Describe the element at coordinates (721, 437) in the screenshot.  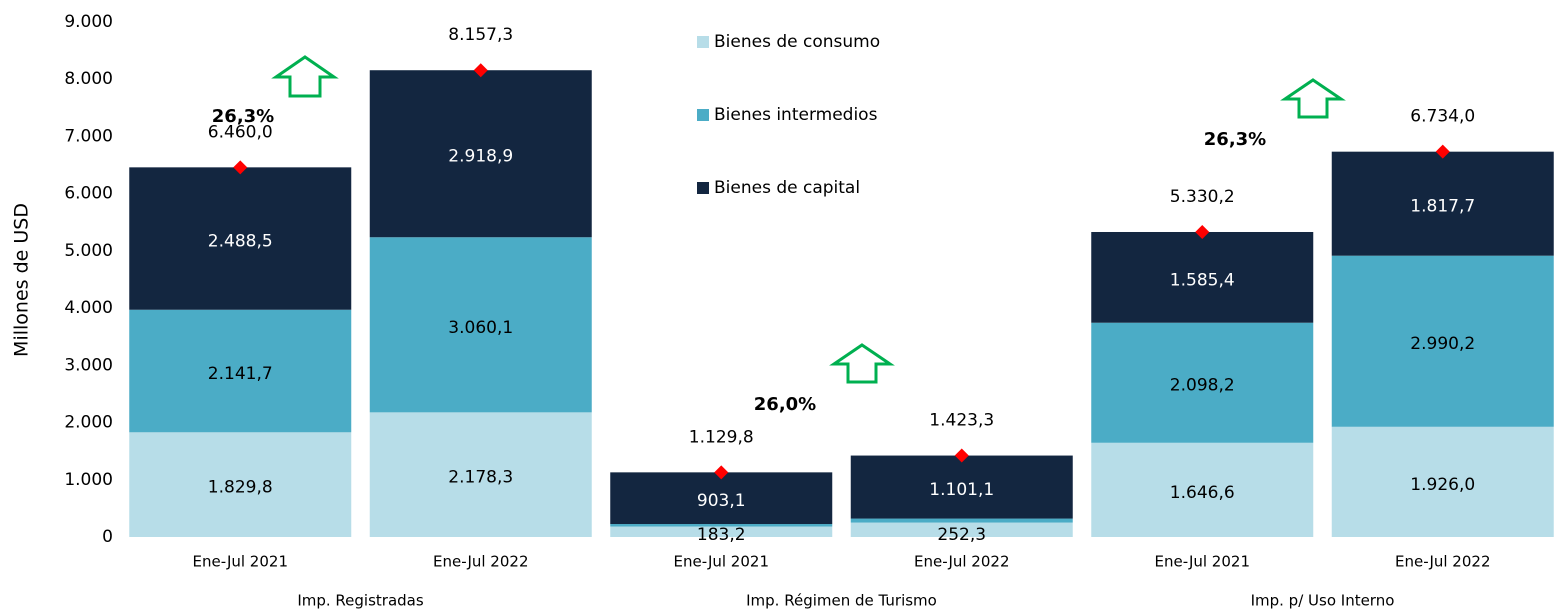
I see `total-label: 1.129,8` at that location.